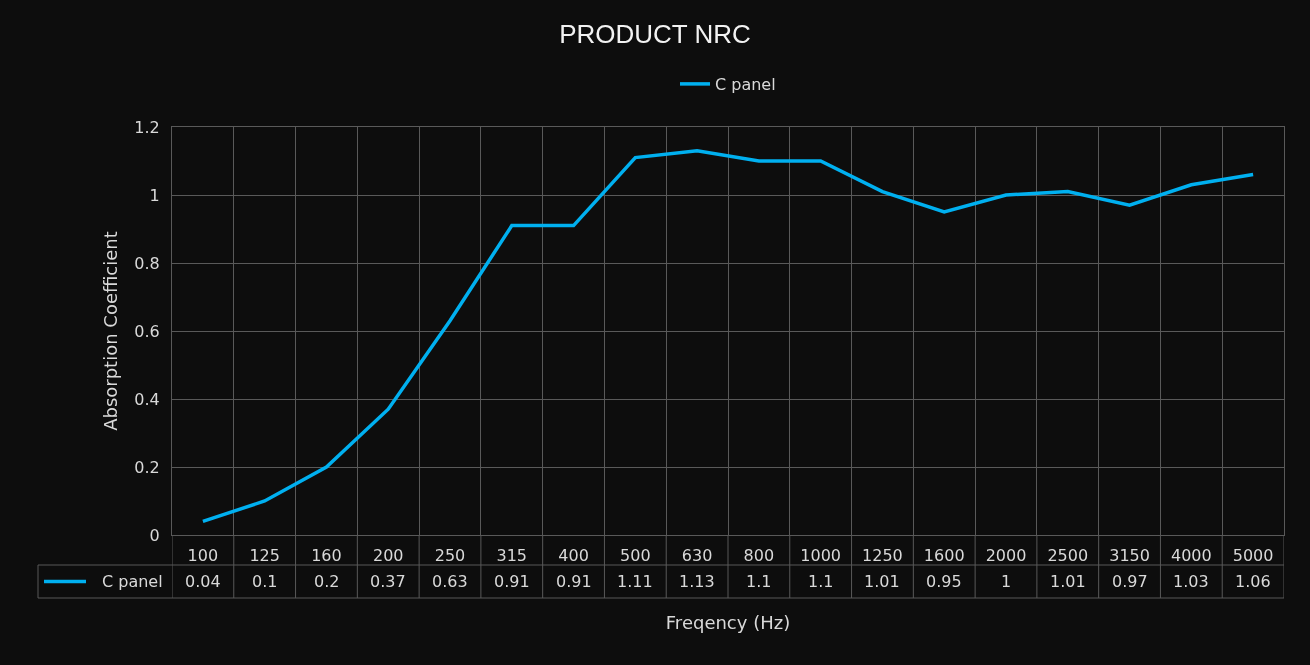  I want to click on x-tick-label: 630, so click(697, 556).